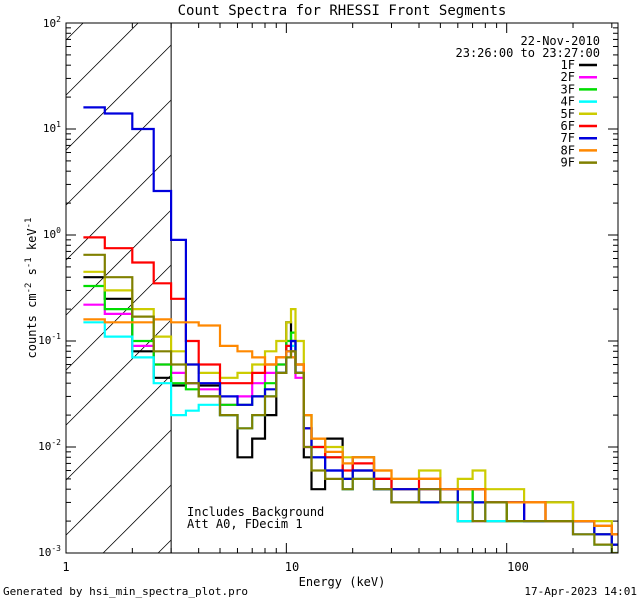 This screenshot has height=600, width=640. I want to click on x-tick-label-10: 10, so click(292, 567).